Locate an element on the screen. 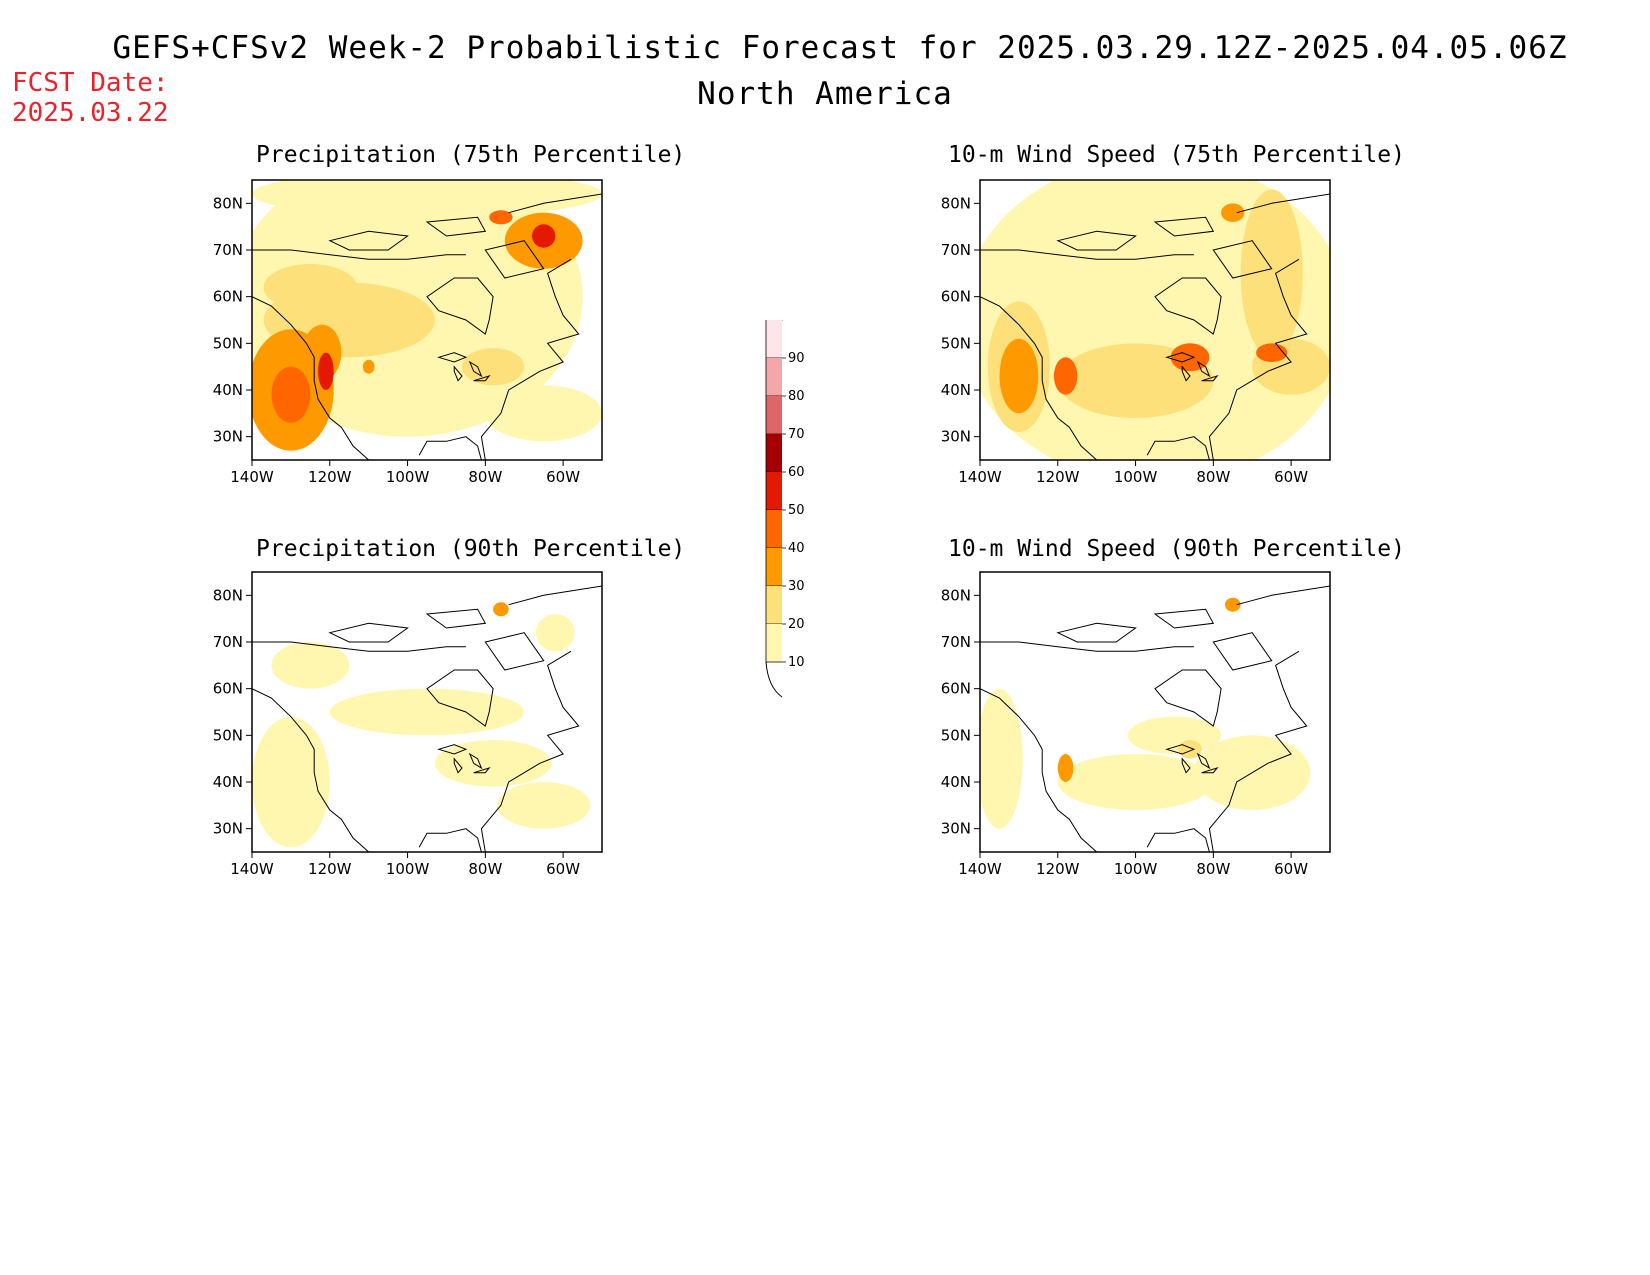 The image size is (1650, 1275). panel-title-precip90: Precipitation (90th Percentile) is located at coordinates (471, 549).